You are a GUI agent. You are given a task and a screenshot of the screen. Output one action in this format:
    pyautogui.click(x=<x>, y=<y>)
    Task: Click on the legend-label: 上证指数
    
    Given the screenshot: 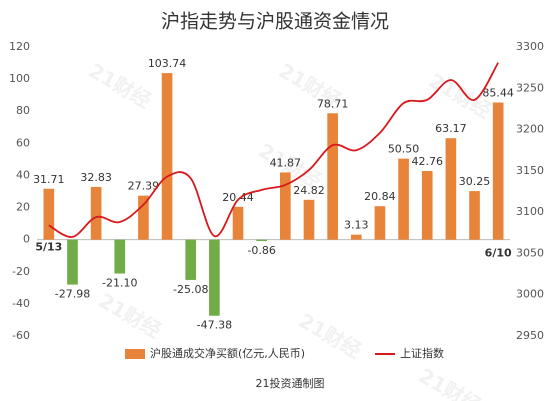 What is the action you would take?
    pyautogui.click(x=422, y=353)
    